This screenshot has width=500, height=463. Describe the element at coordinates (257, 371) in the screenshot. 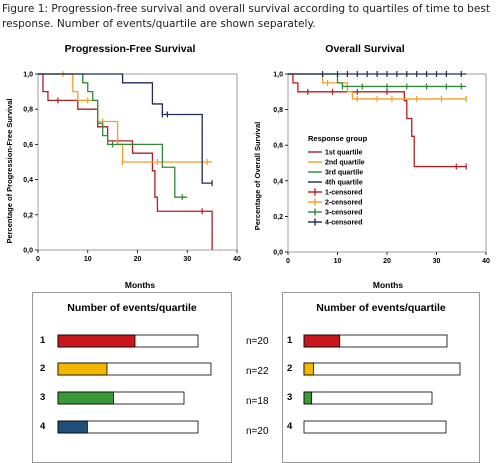

I see `total-label: n=22` at that location.